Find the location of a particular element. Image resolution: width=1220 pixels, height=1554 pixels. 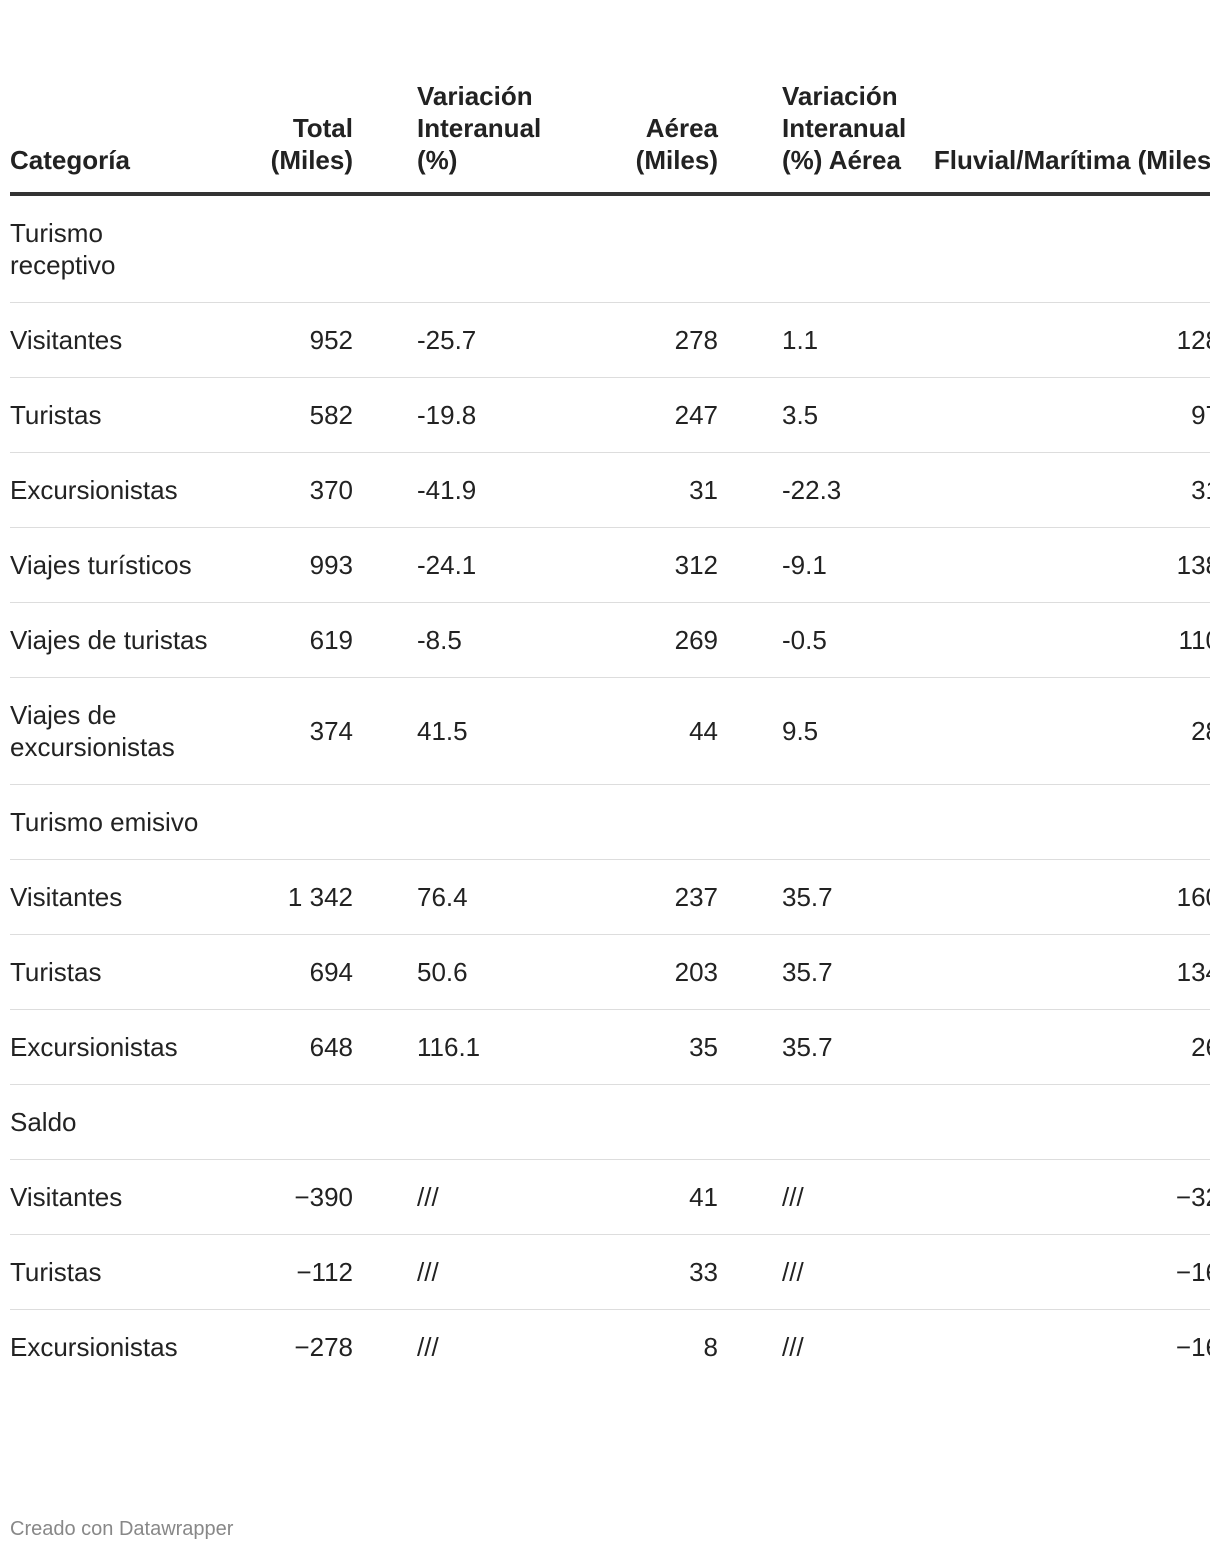

cell: 993 is located at coordinates (287, 565).